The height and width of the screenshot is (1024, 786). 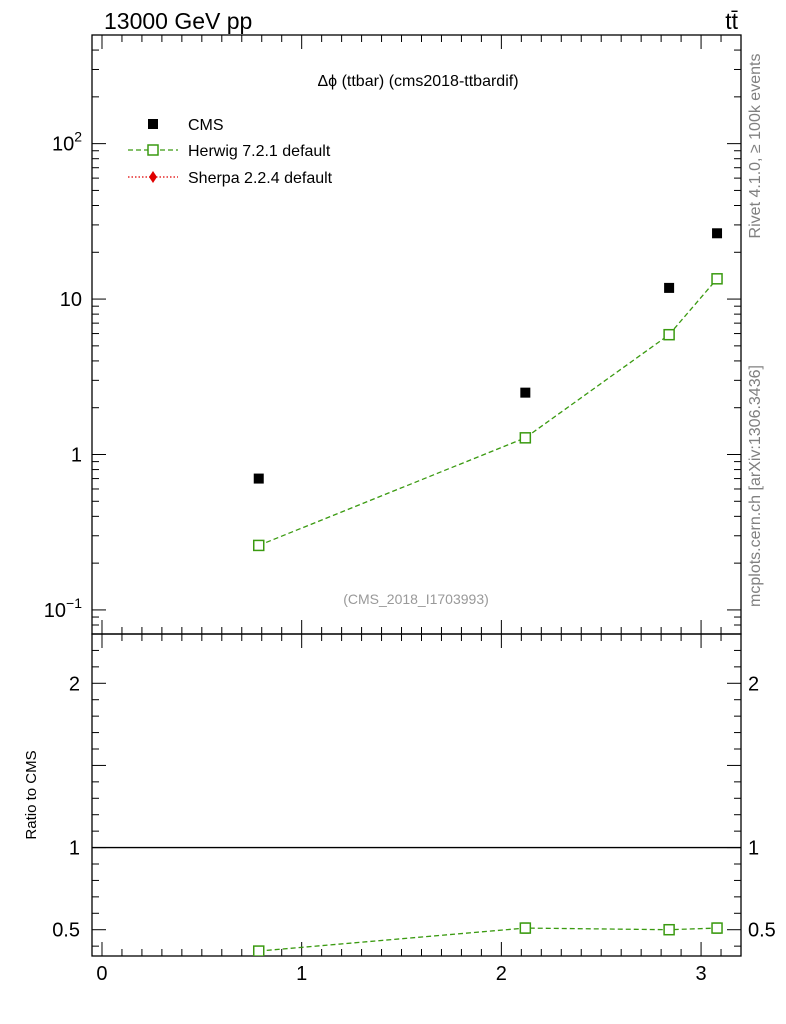 I want to click on ratio-y-tick-label-right: 0.5, so click(x=762, y=931).